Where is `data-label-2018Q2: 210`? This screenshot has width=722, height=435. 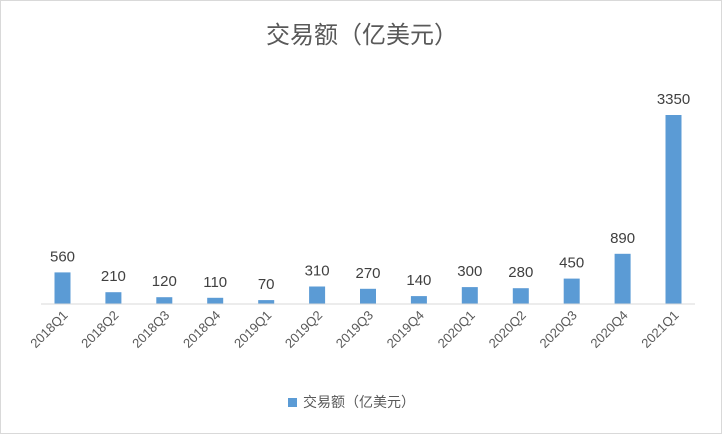
data-label-2018Q2: 210 is located at coordinates (113, 276).